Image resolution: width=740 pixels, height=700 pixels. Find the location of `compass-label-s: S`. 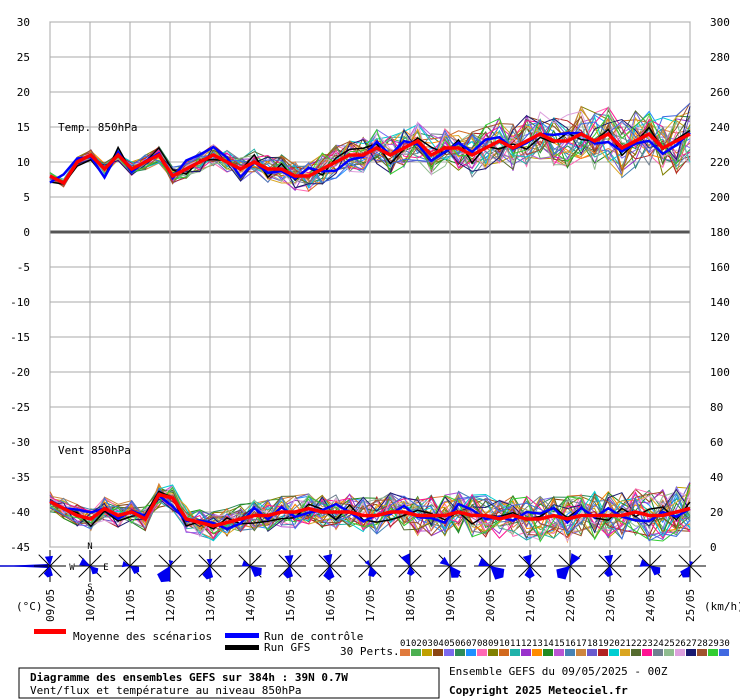

compass-label-s: S is located at coordinates (89, 588).